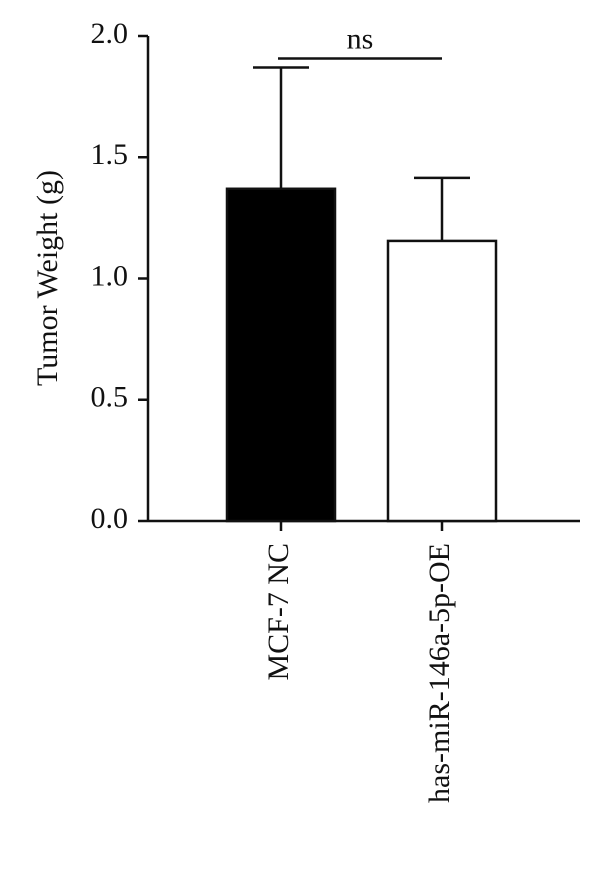  Describe the element at coordinates (439, 673) in the screenshot. I see `x-tick-label: has-miR-146a-5p-OE` at that location.